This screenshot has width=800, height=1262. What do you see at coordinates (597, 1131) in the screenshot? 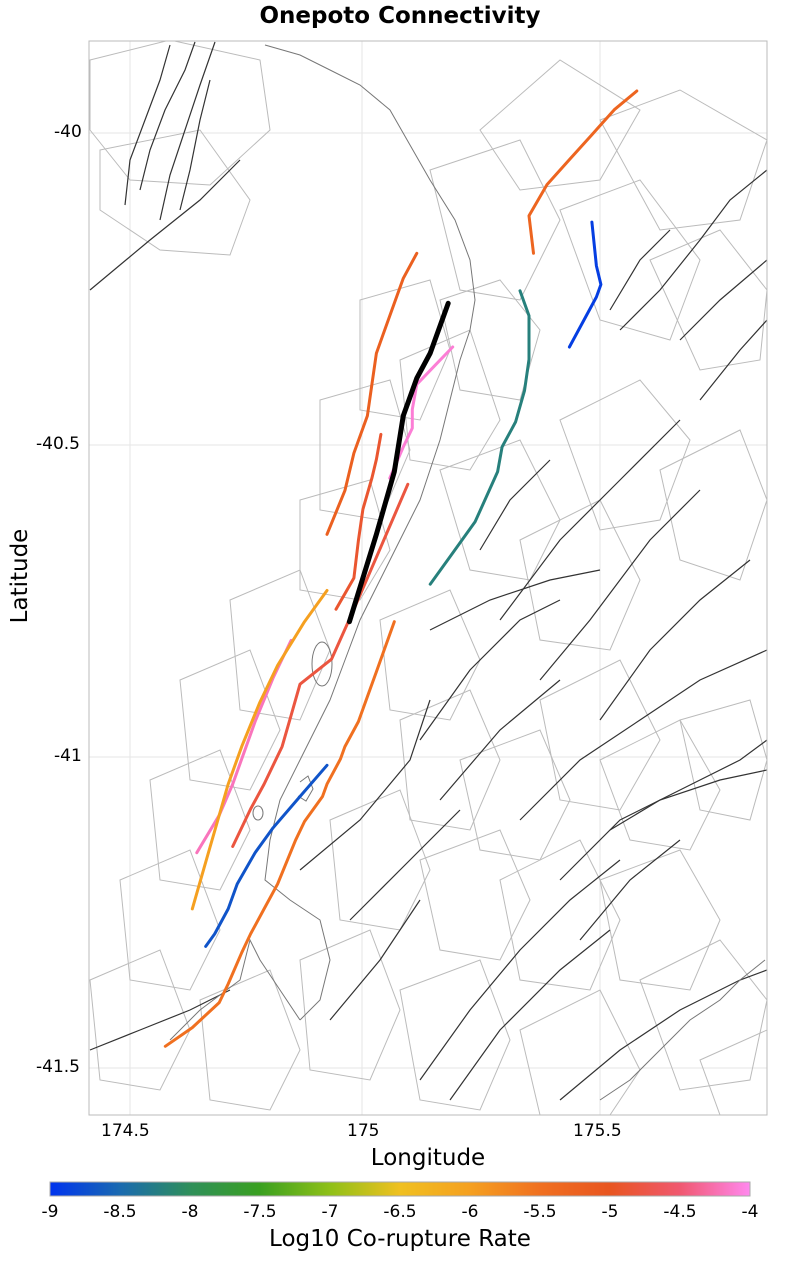
I see `x-tick-label: 175.5` at bounding box center [597, 1131].